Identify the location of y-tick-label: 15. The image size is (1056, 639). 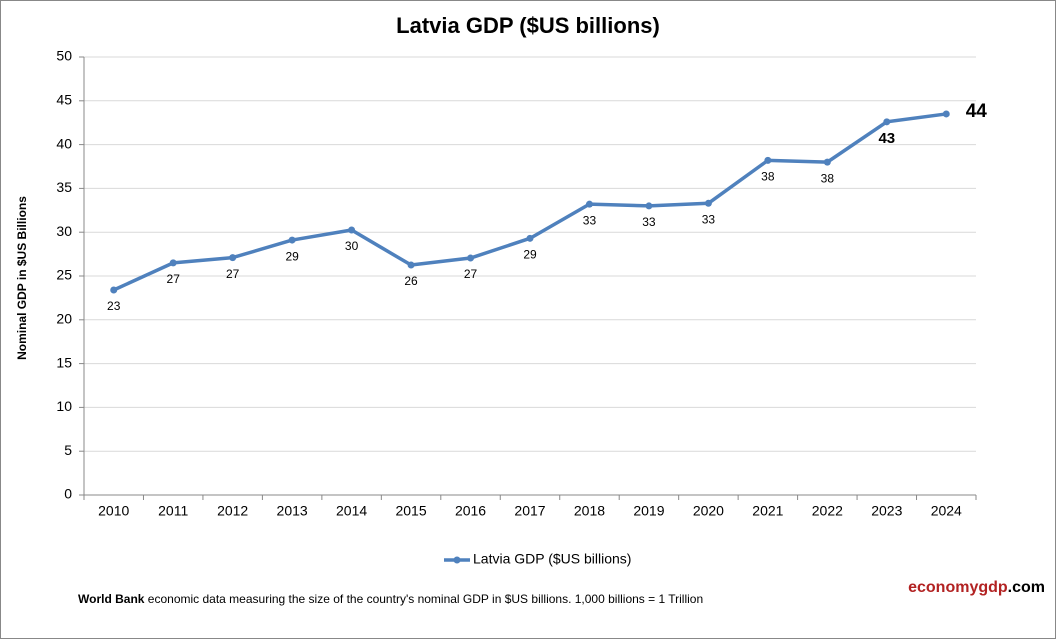
(64, 362).